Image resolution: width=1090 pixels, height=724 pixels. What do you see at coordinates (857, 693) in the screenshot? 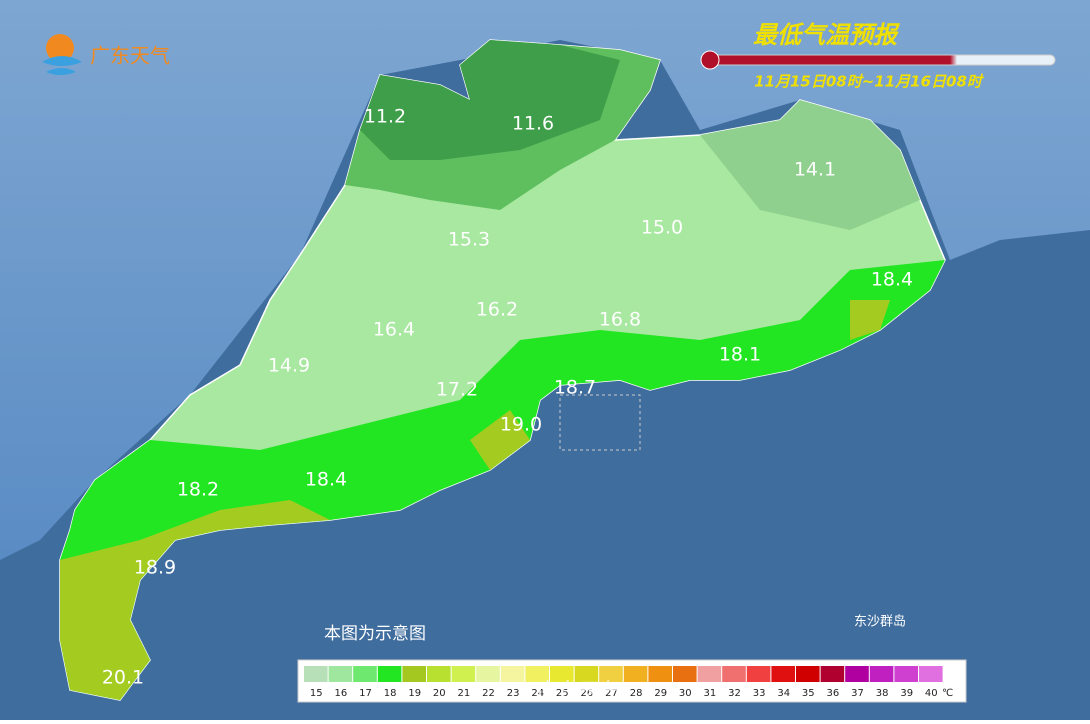
I see `legend-label: 37` at bounding box center [857, 693].